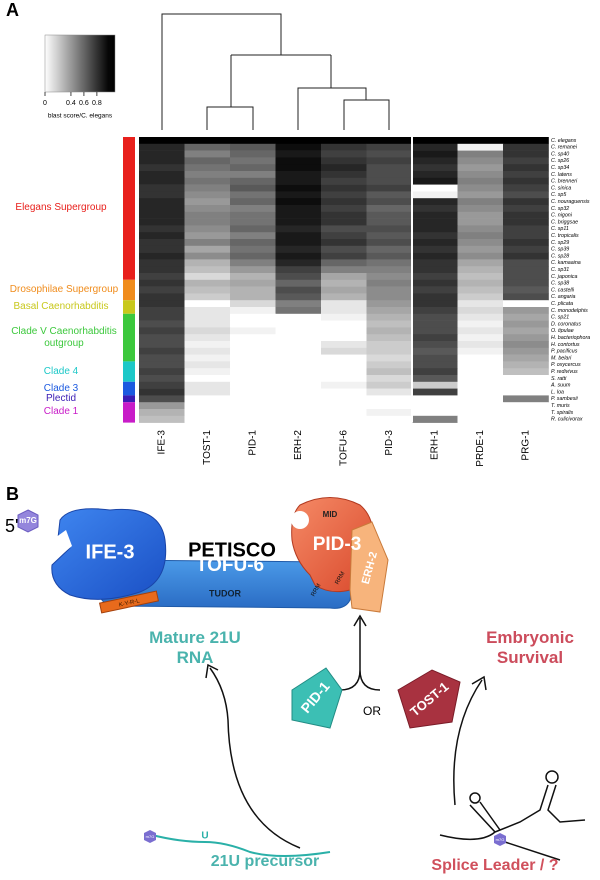  What do you see at coordinates (566, 263) in the screenshot?
I see `species-label: C. kamaaina` at bounding box center [566, 263].